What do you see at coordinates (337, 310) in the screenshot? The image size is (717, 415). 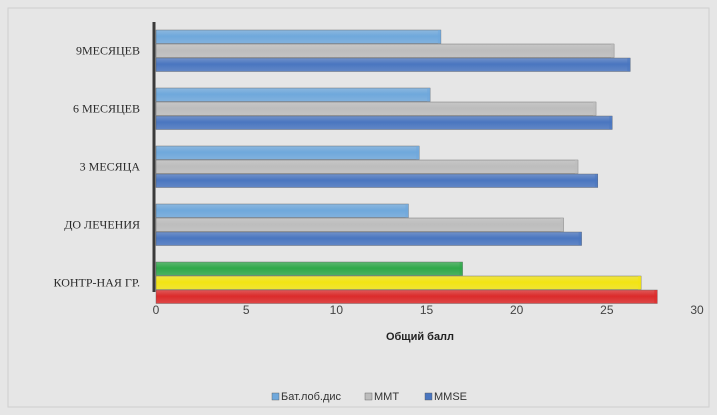 I see `x-tick-label: 10` at bounding box center [337, 310].